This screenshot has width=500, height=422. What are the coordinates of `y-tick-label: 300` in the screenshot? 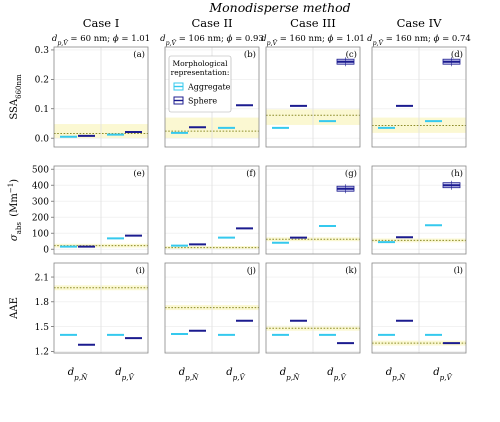 It's located at (40, 203).